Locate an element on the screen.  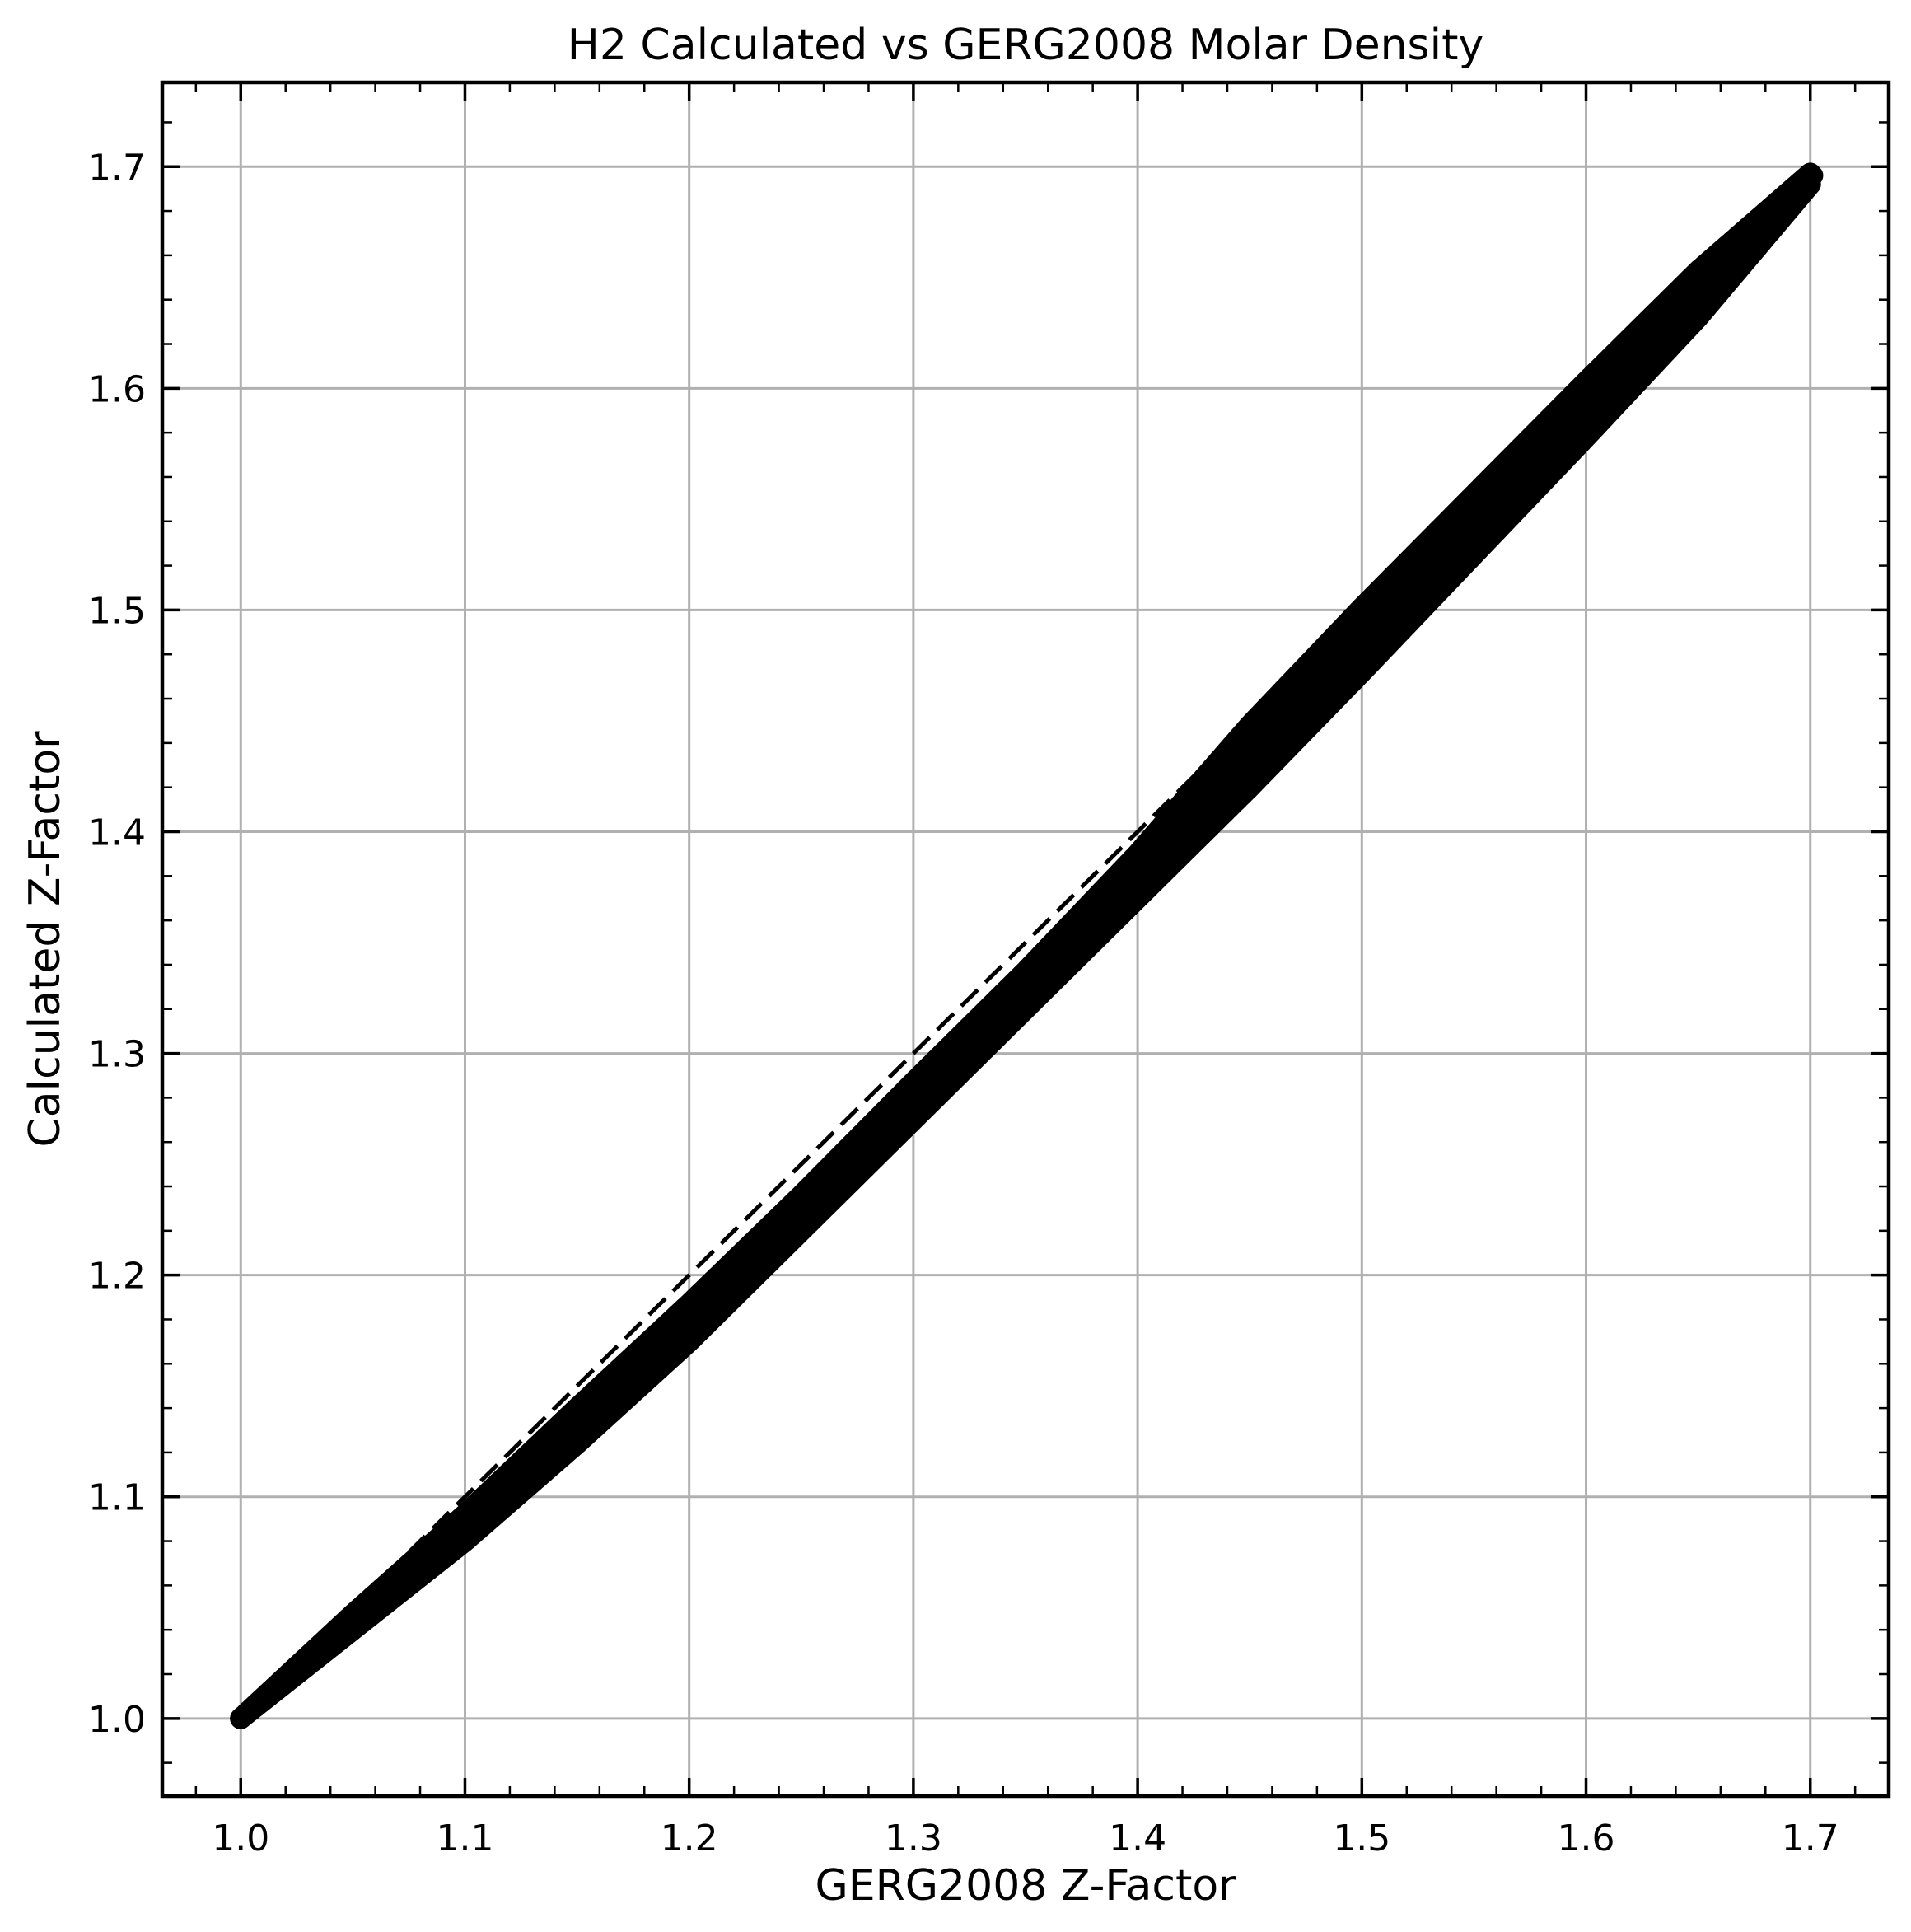
x-axis-title: GERG2008 Z-Factor is located at coordinates (1025, 1886).